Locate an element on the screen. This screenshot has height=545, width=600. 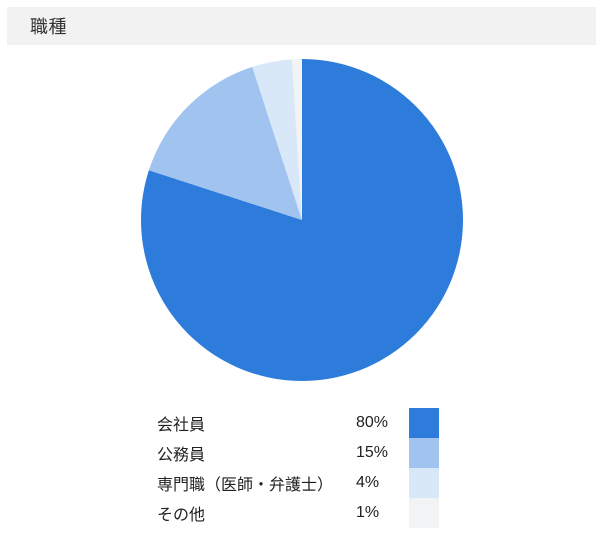
legend-value: 4% is located at coordinates (368, 482).